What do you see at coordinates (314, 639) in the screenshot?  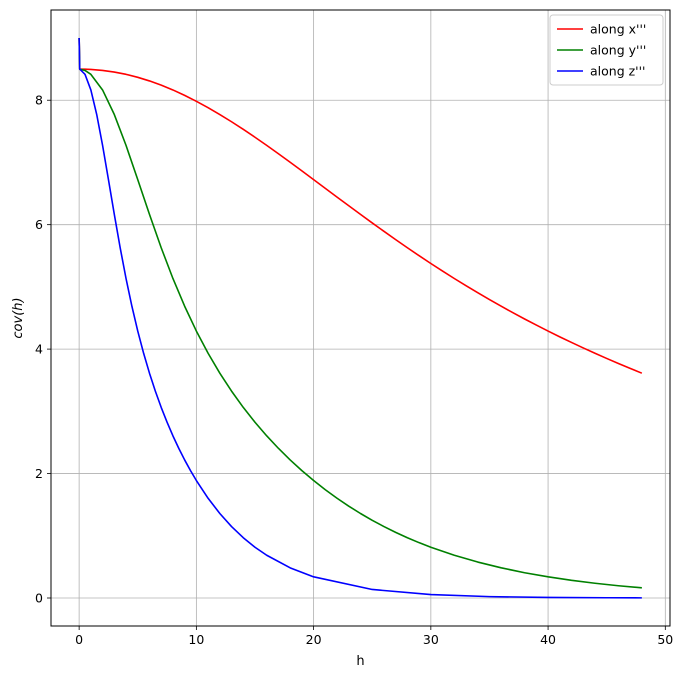 I see `x-tick-label: 20` at bounding box center [314, 639].